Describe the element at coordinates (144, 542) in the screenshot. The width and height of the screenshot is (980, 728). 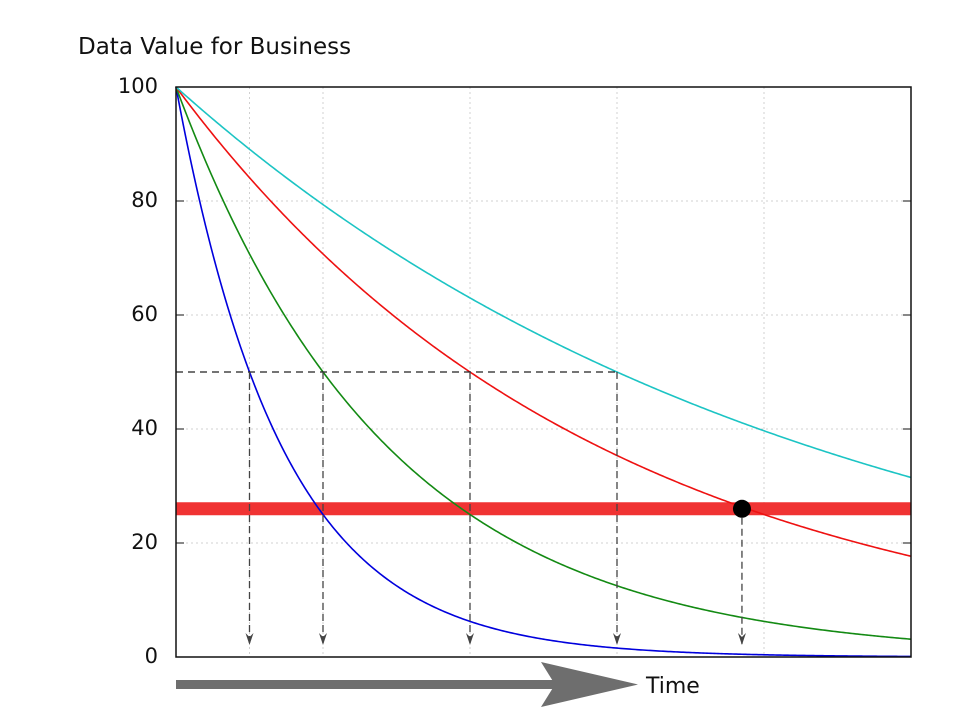
I see `y-tick-label: 20` at that location.